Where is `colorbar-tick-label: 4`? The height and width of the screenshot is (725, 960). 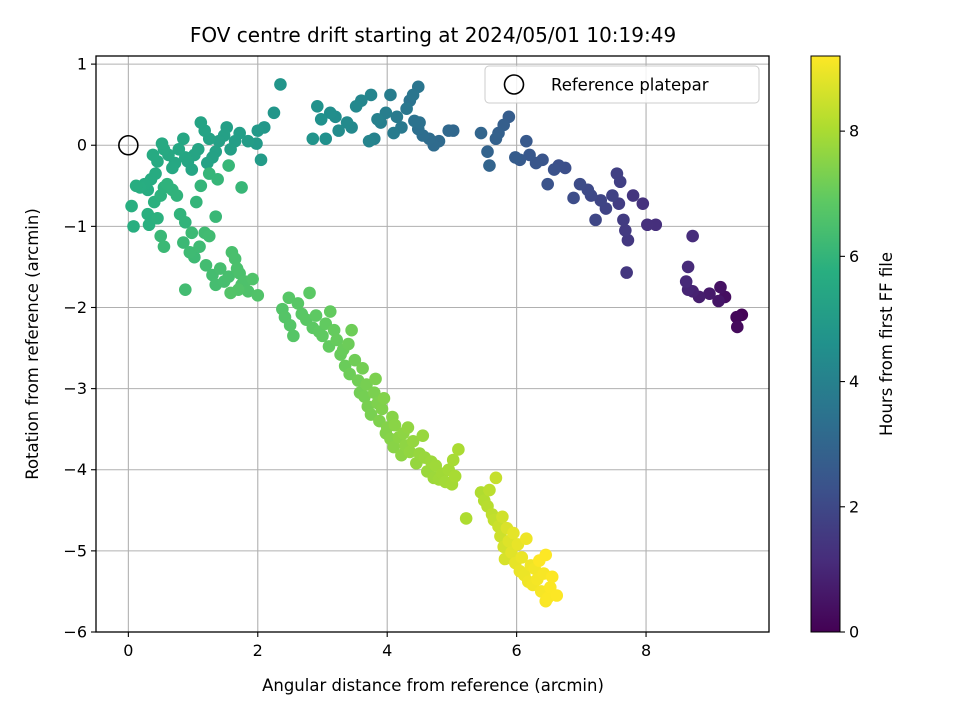 colorbar-tick-label: 4 is located at coordinates (854, 381).